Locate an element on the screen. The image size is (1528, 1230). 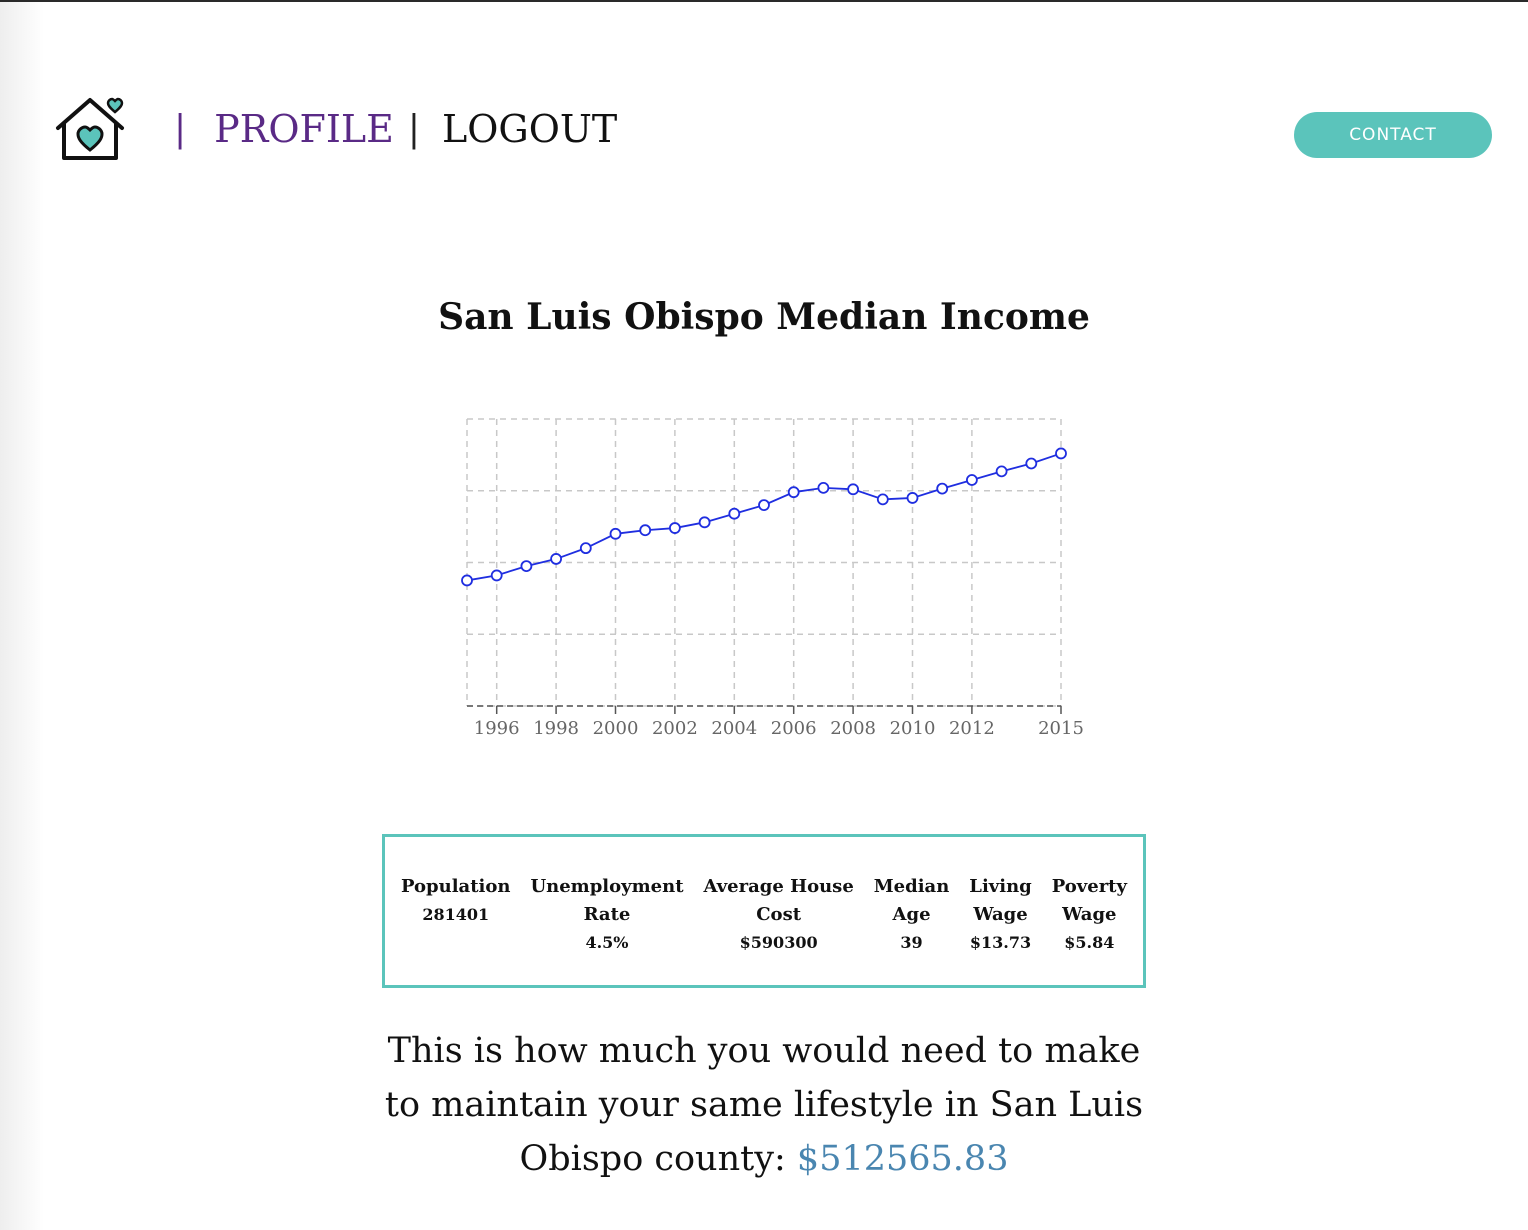
stat-label: Poverty is located at coordinates (1089, 886).